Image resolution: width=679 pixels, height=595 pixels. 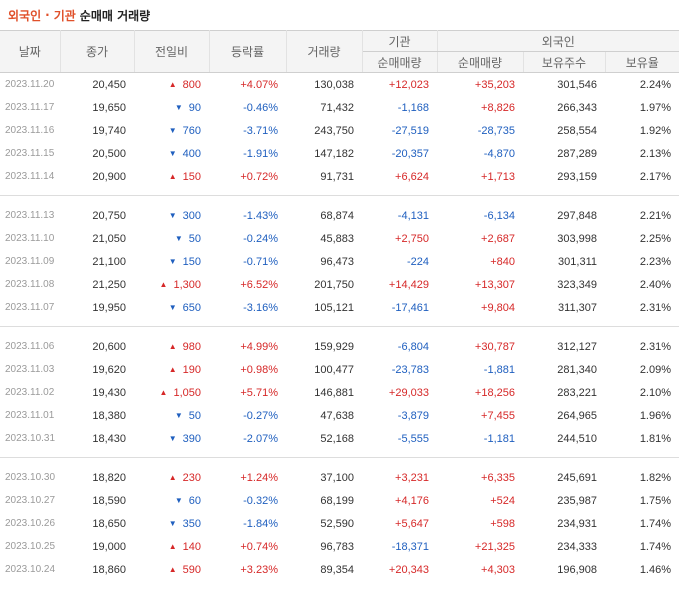 I want to click on col-holding-ratio: 보유율, so click(x=642, y=62).